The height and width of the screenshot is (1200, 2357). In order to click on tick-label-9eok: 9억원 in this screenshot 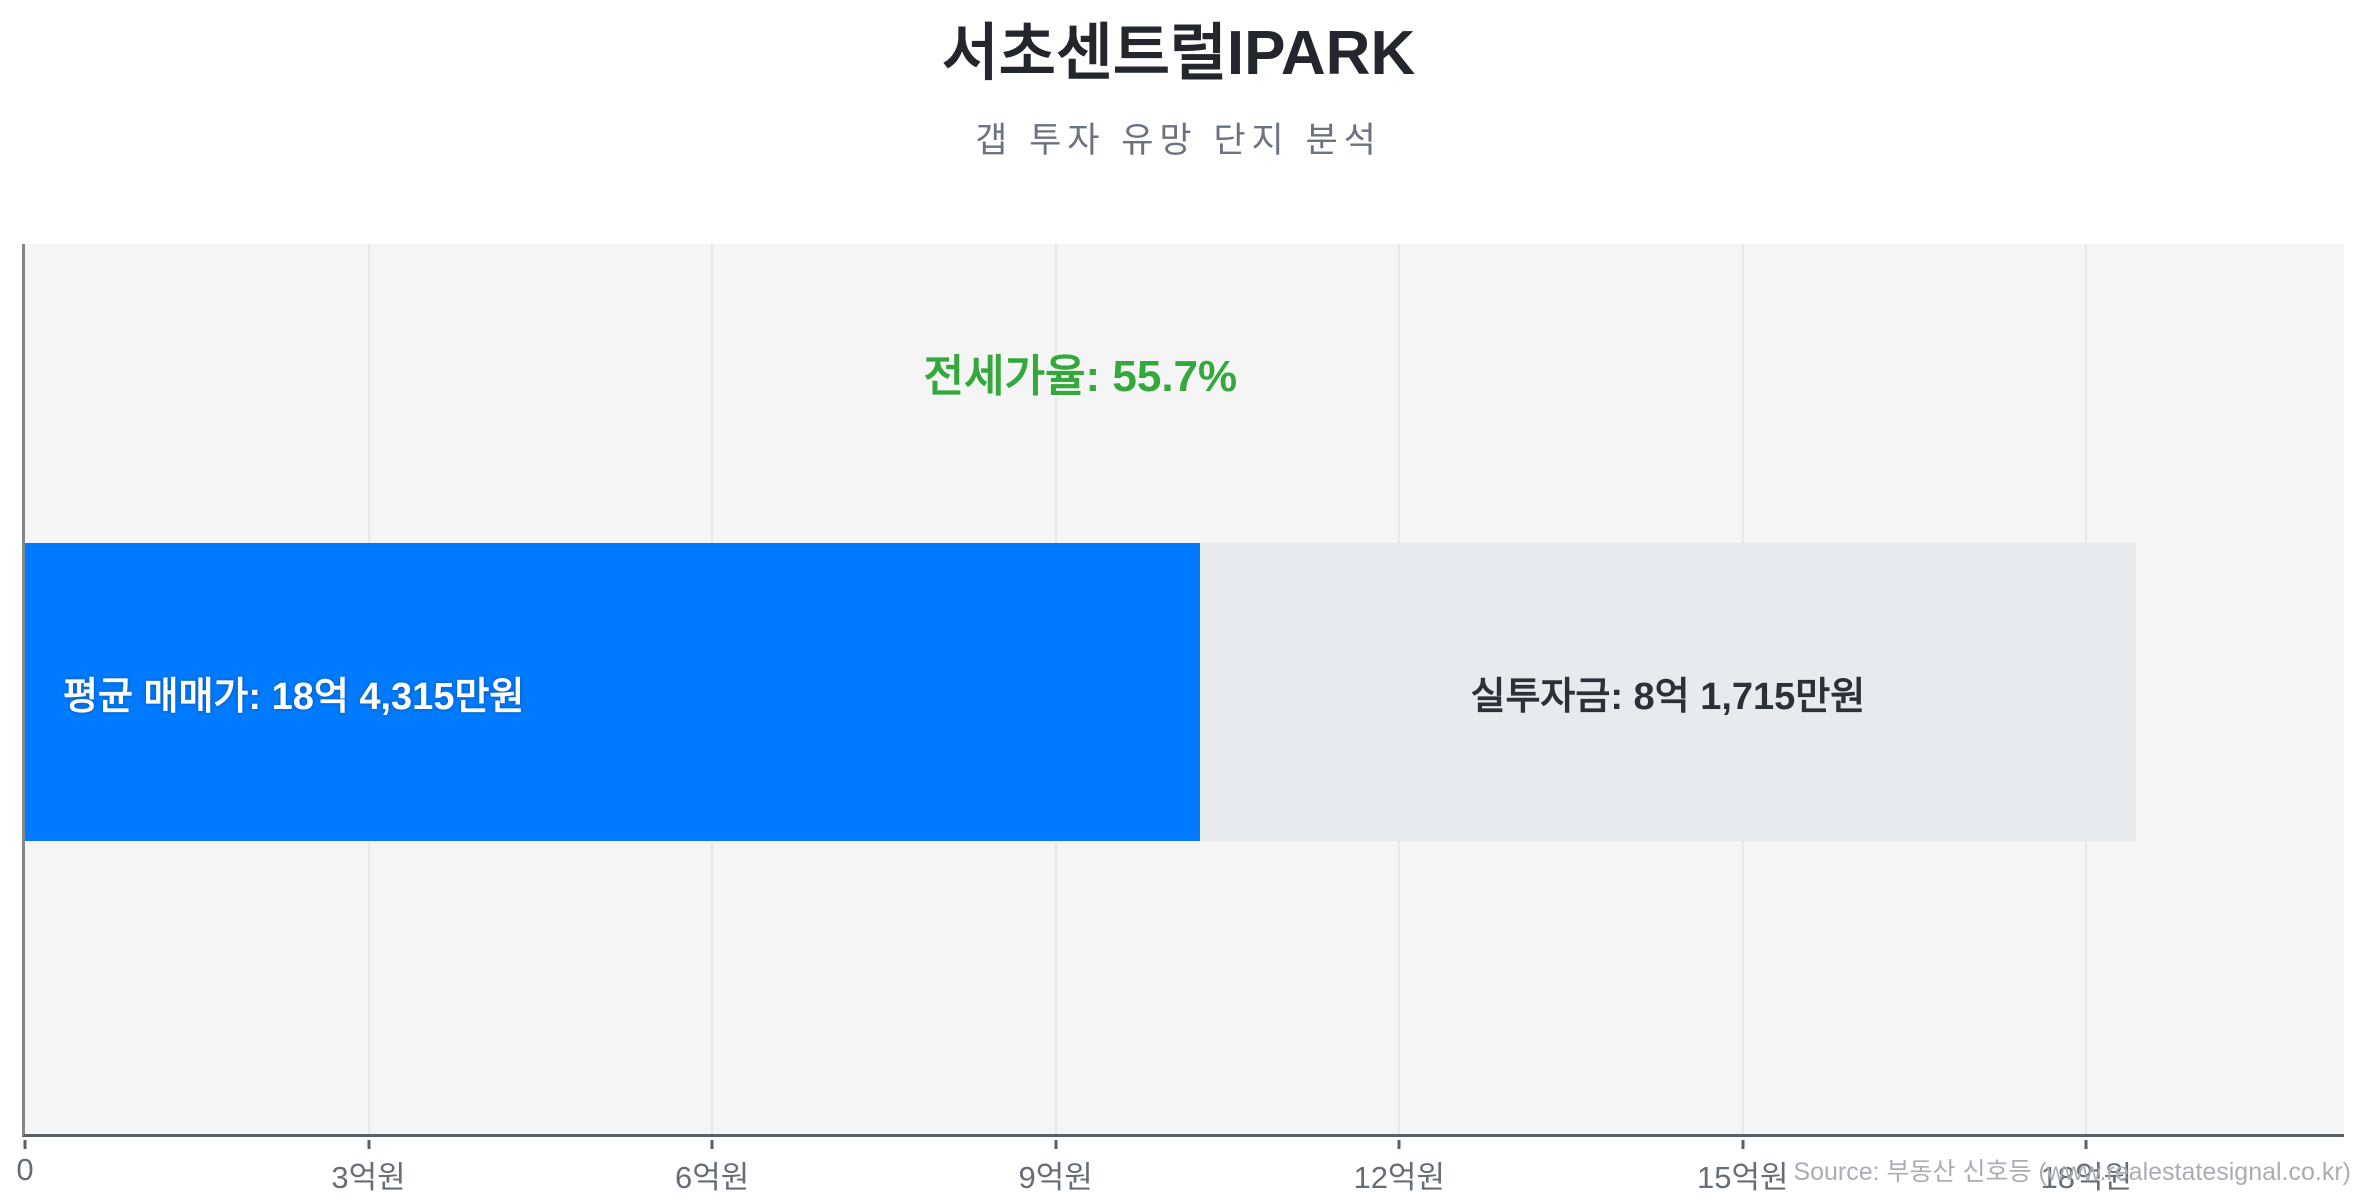, I will do `click(1055, 1177)`.